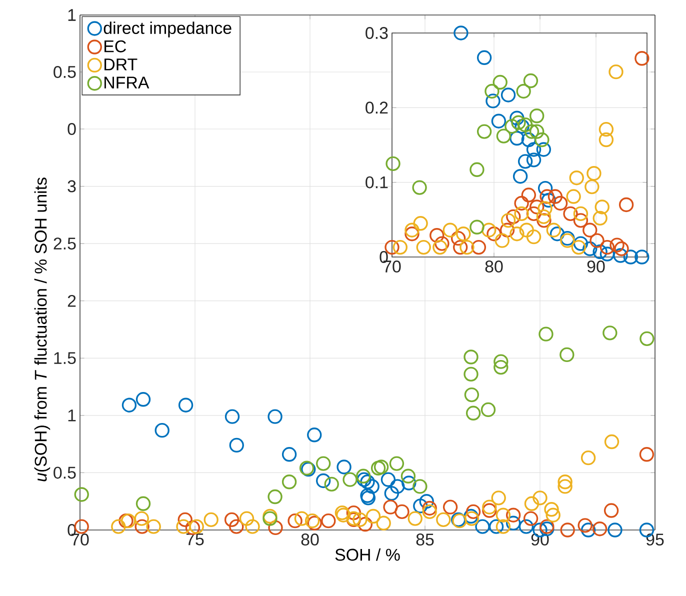  Describe the element at coordinates (655, 540) in the screenshot. I see `x-tick-label: 95` at that location.